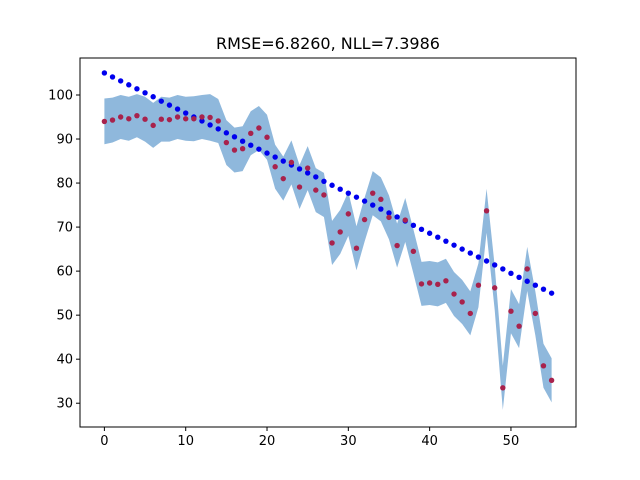 The image size is (640, 480). Describe the element at coordinates (60, 95) in the screenshot. I see `y-tick-label: 100` at that location.